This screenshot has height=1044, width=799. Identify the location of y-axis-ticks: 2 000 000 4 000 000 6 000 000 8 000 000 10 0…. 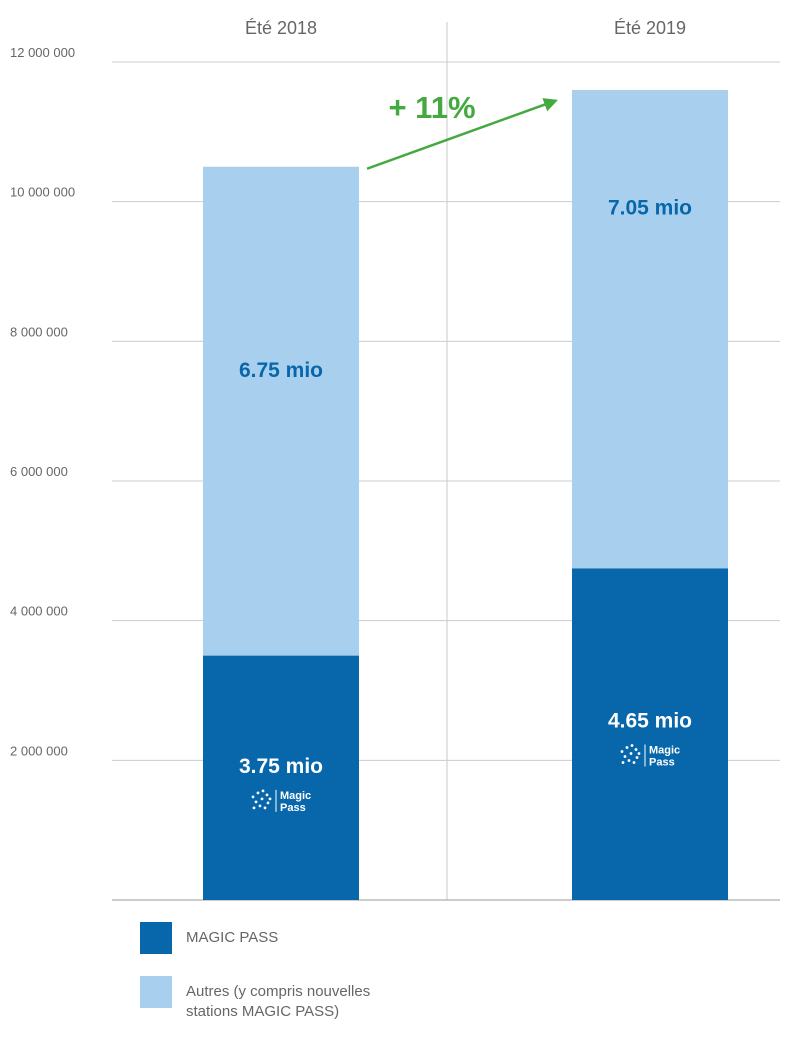
(42, 401).